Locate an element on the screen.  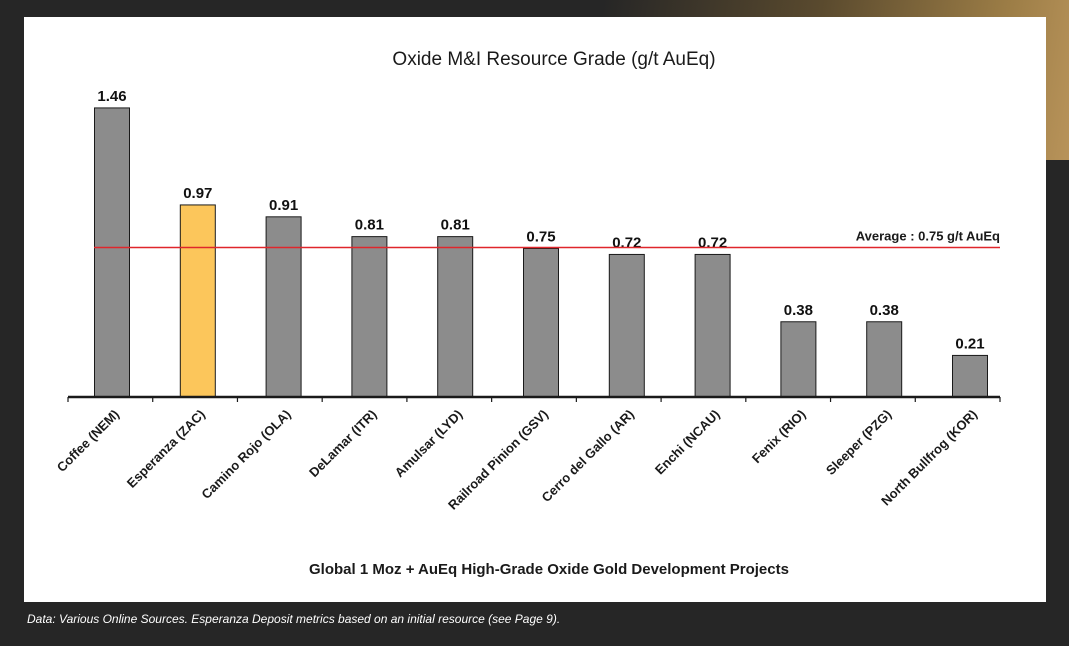
category-label-6: Cerro del Gallo (AR) is located at coordinates (587, 456).